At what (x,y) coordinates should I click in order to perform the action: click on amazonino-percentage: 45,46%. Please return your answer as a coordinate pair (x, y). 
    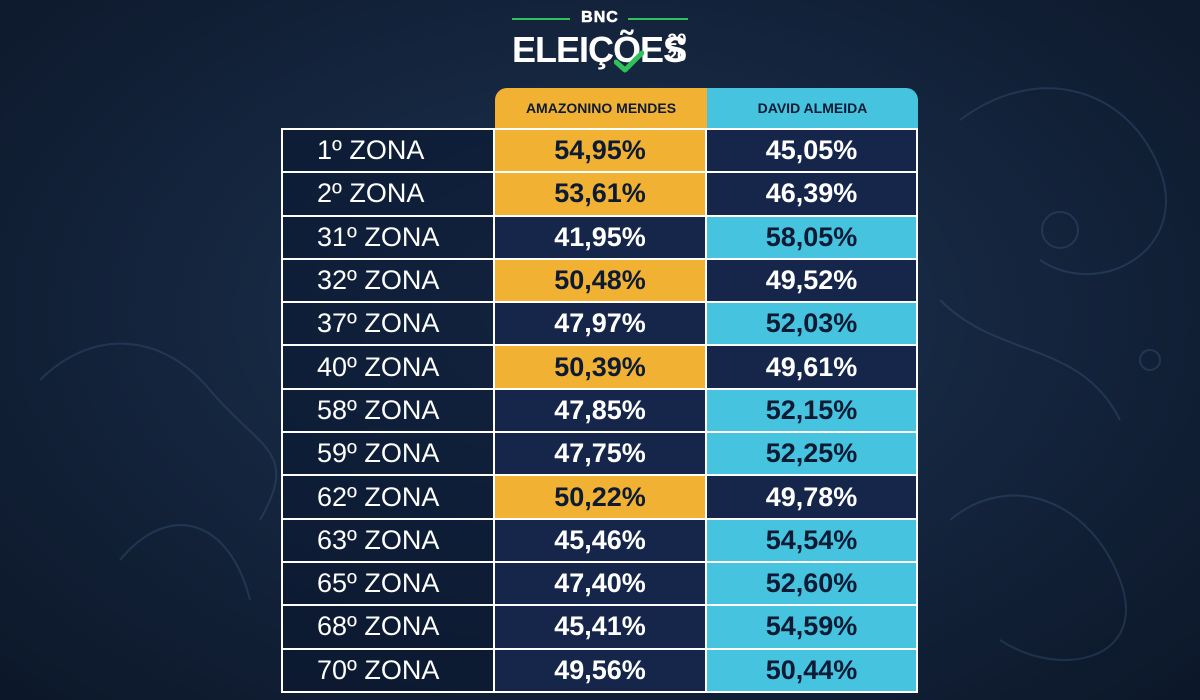
    Looking at the image, I should click on (601, 540).